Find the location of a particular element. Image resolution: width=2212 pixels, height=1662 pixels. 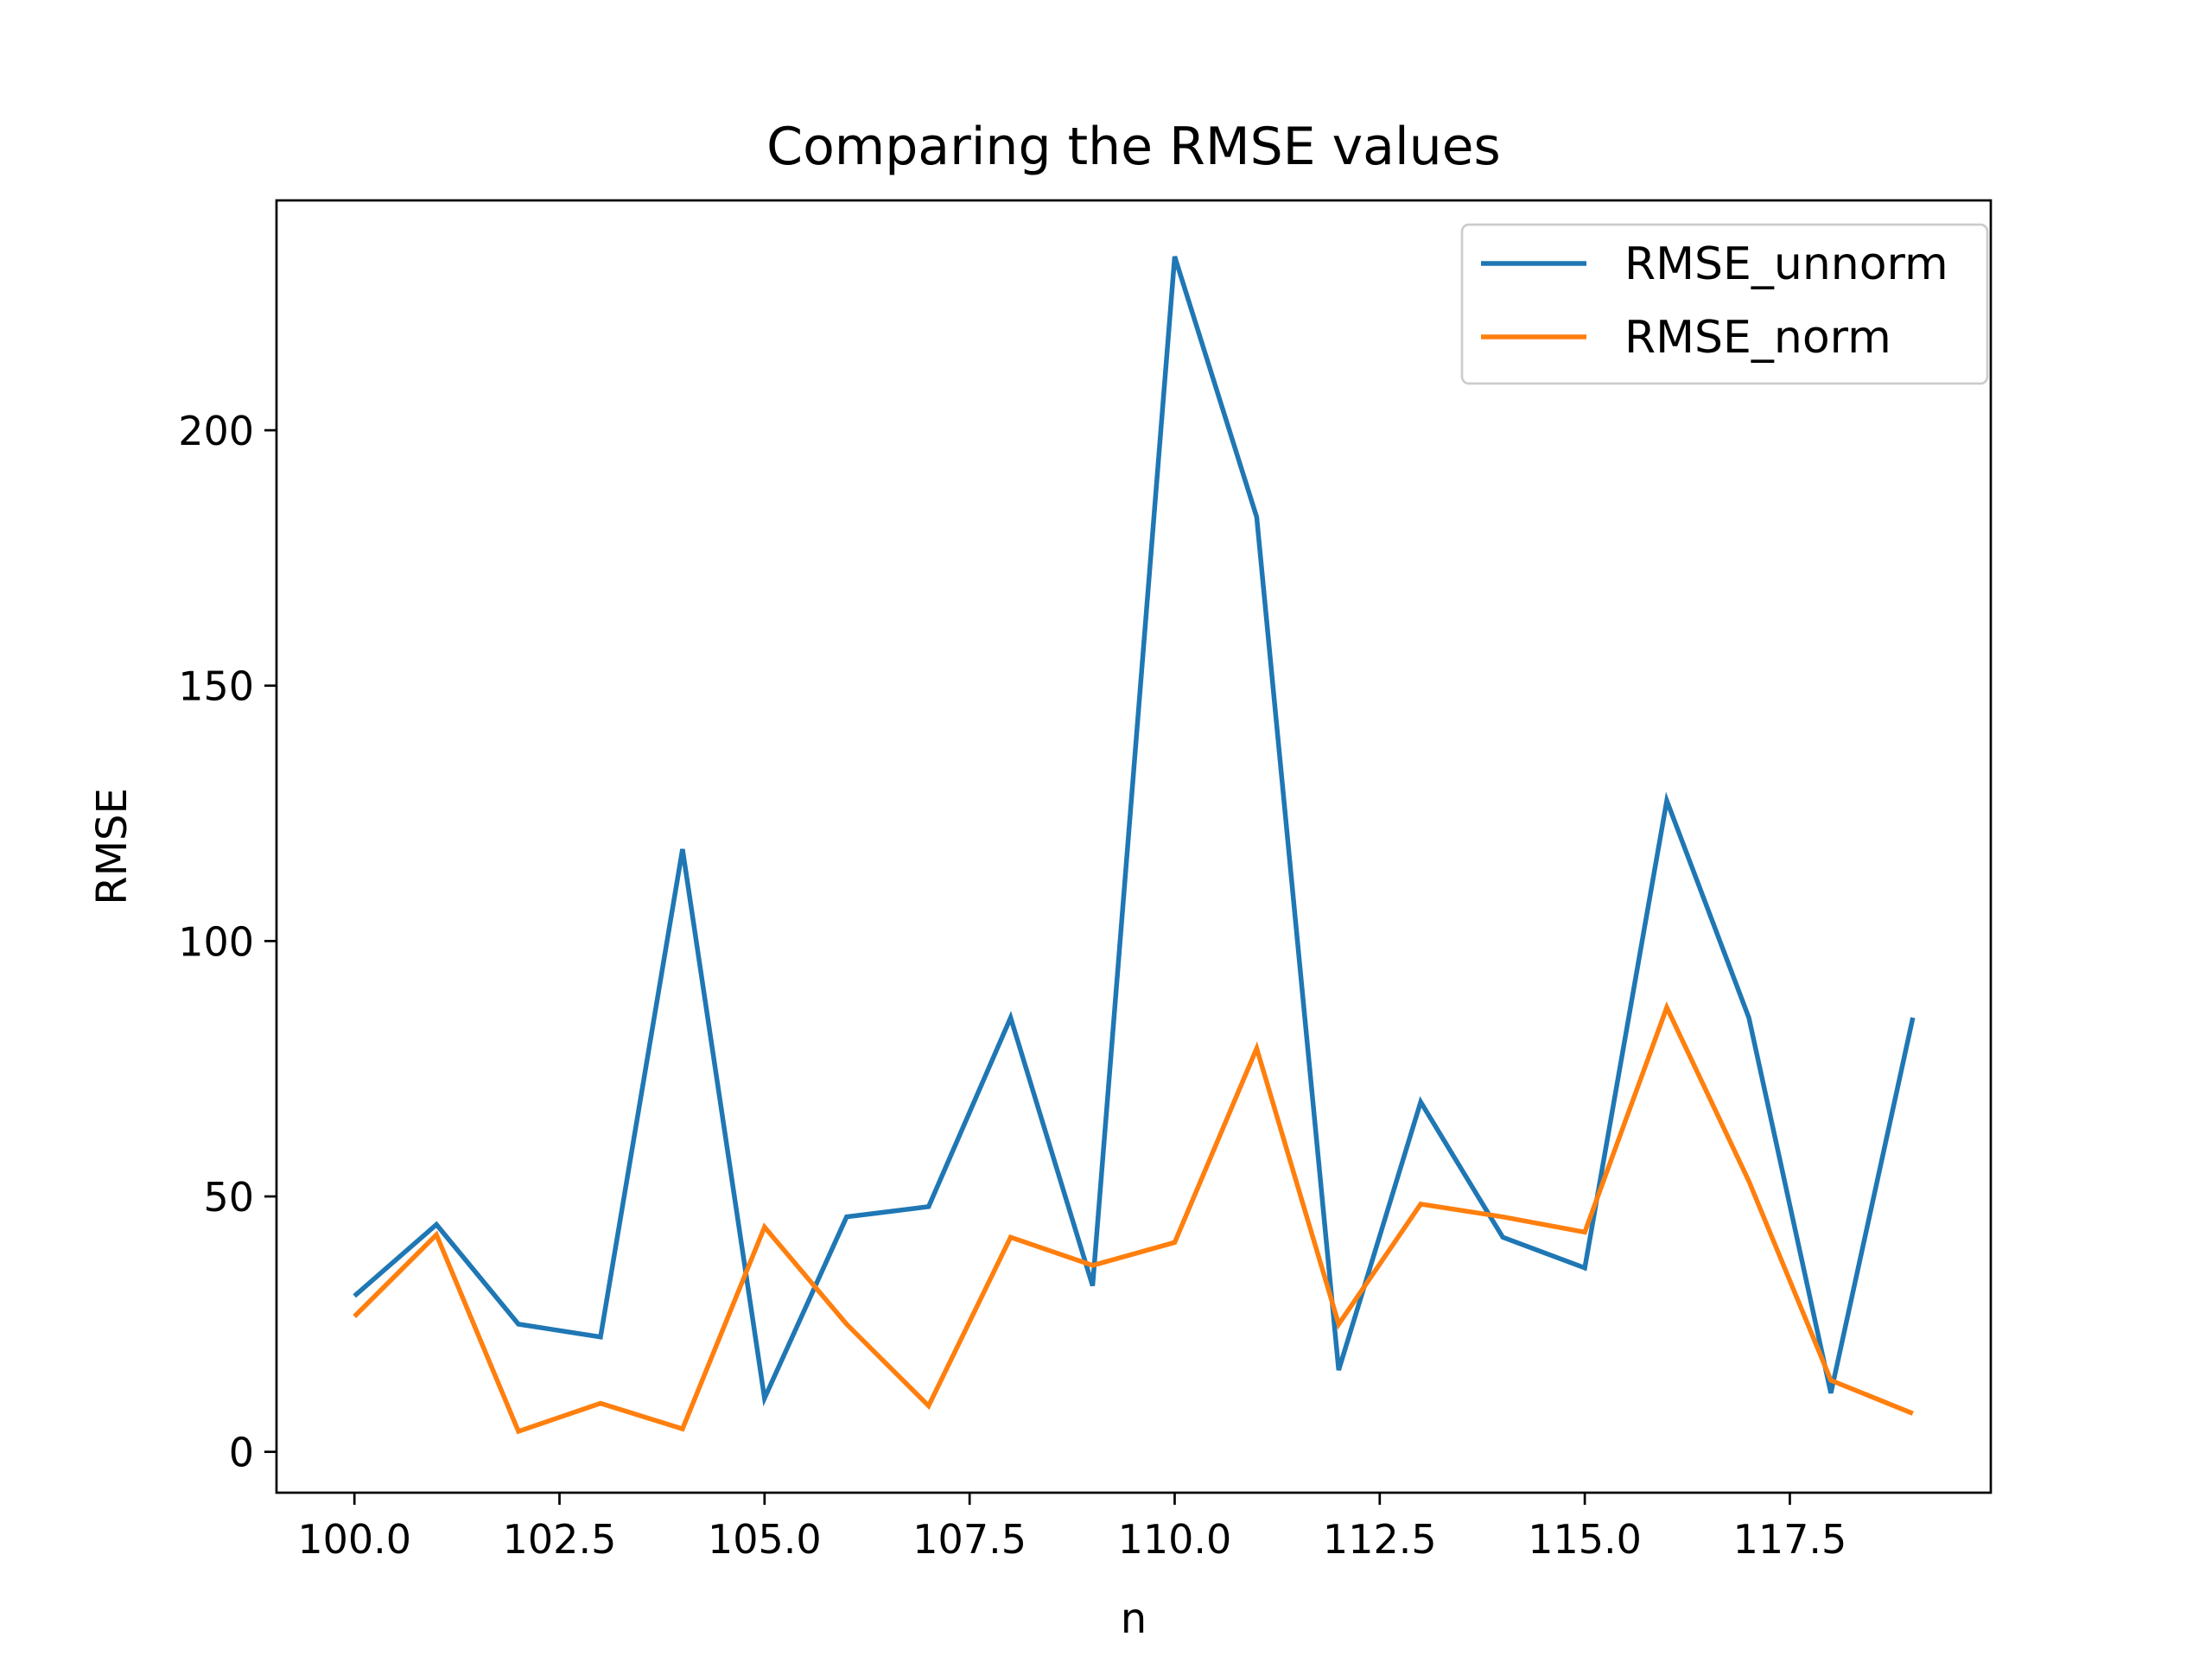

legend-label-rmse-unnorm: RMSE_unnorm is located at coordinates (1786, 264).